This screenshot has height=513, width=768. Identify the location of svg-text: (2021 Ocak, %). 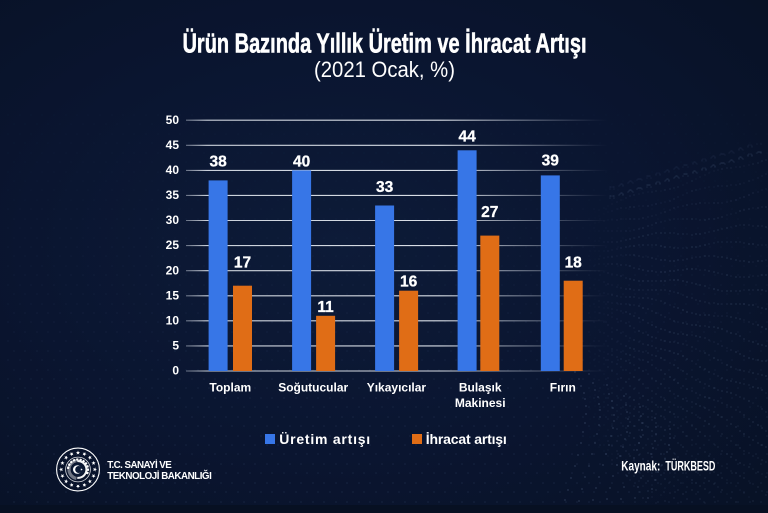
(384, 69).